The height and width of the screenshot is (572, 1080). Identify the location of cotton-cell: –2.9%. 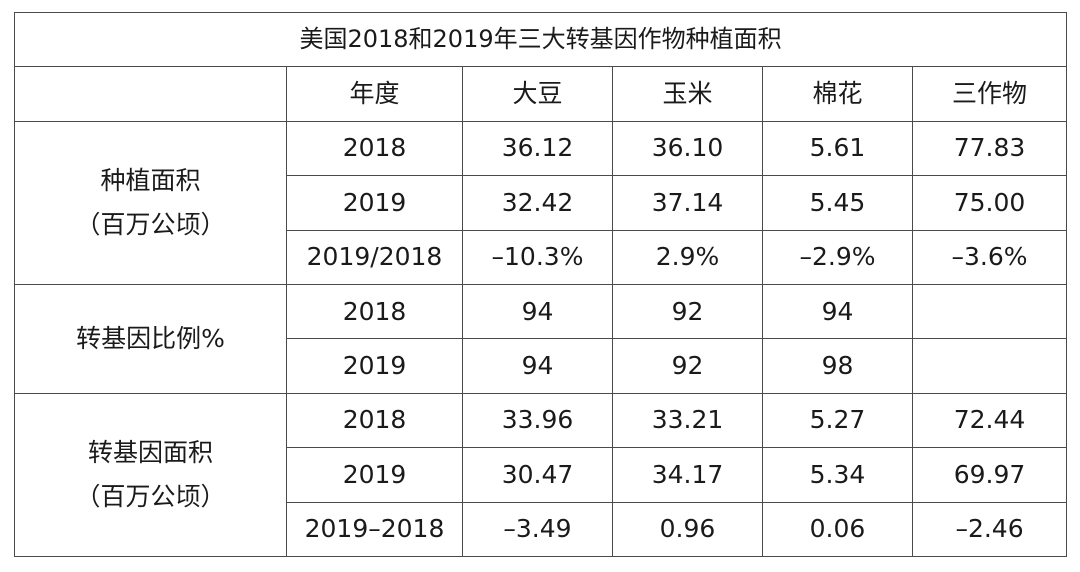
(837, 257).